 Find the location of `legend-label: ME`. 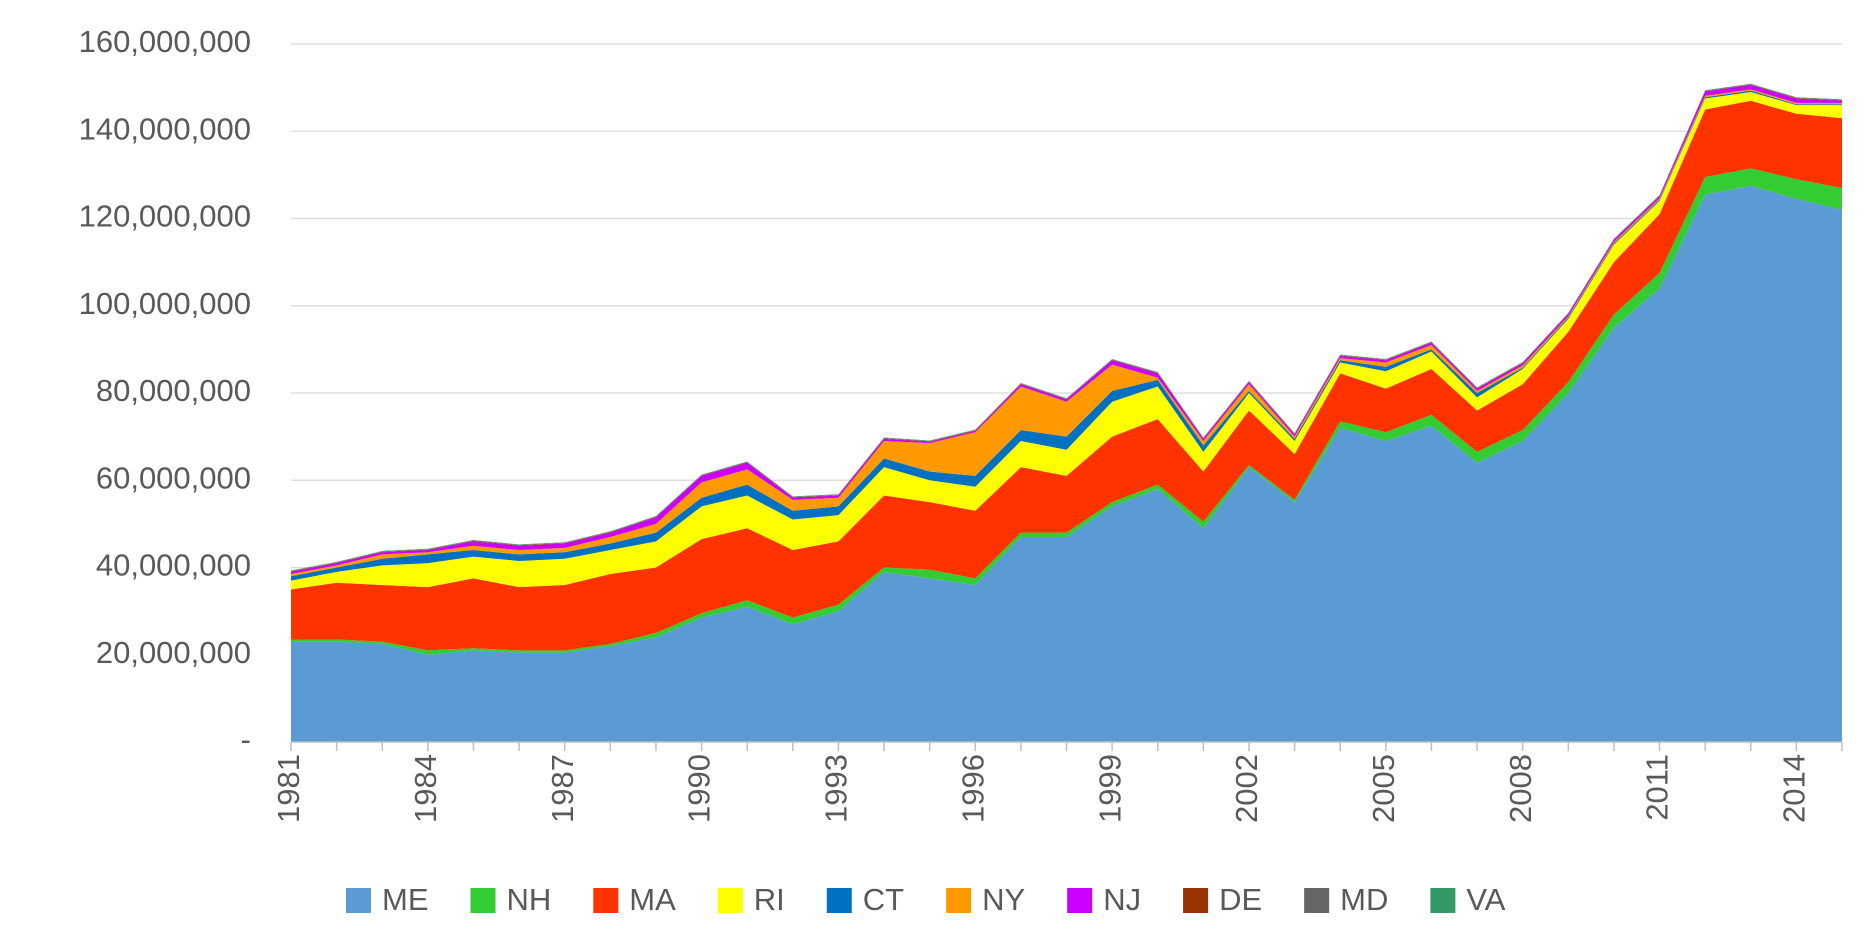

legend-label: ME is located at coordinates (405, 899).